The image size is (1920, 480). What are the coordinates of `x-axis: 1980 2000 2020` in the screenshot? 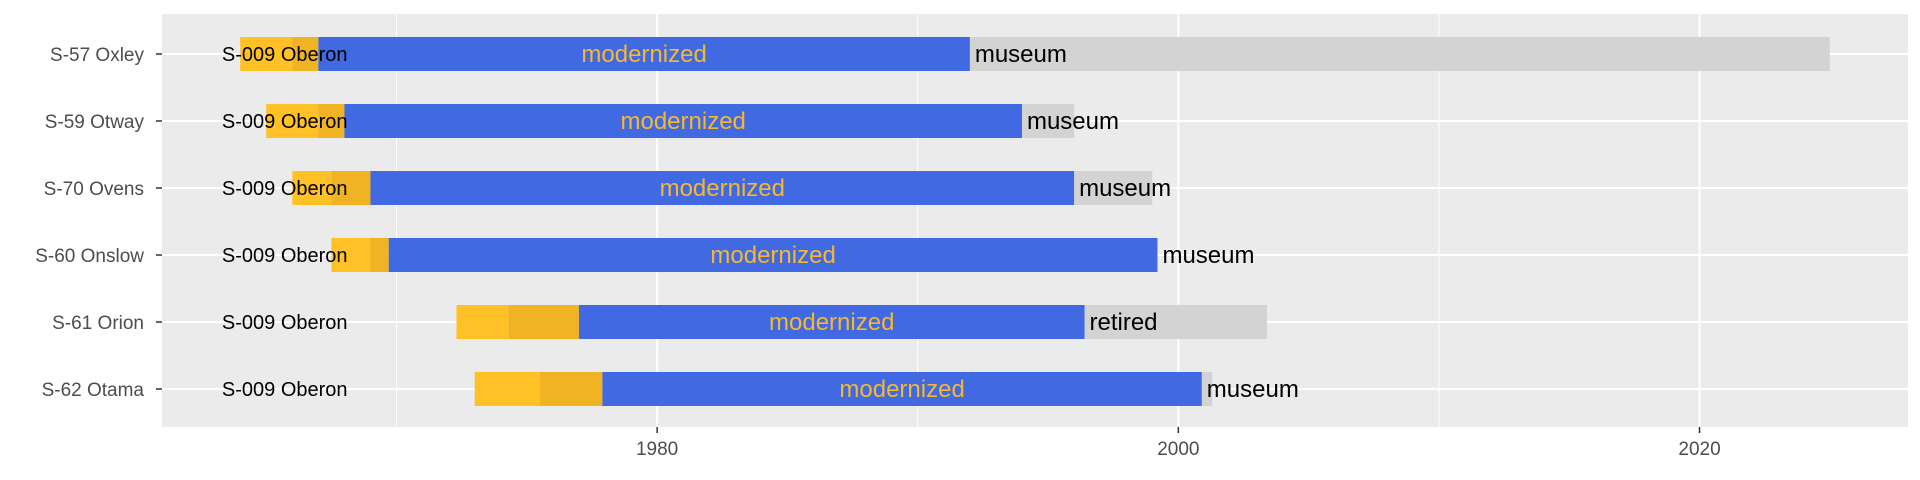 It's located at (1178, 443).